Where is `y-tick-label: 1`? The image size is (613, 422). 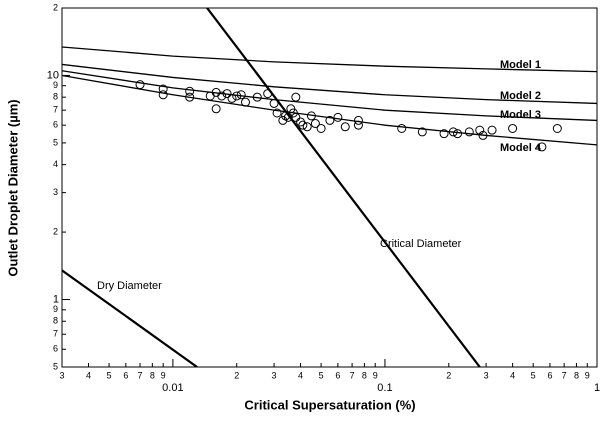 y-tick-label: 1 is located at coordinates (56, 299).